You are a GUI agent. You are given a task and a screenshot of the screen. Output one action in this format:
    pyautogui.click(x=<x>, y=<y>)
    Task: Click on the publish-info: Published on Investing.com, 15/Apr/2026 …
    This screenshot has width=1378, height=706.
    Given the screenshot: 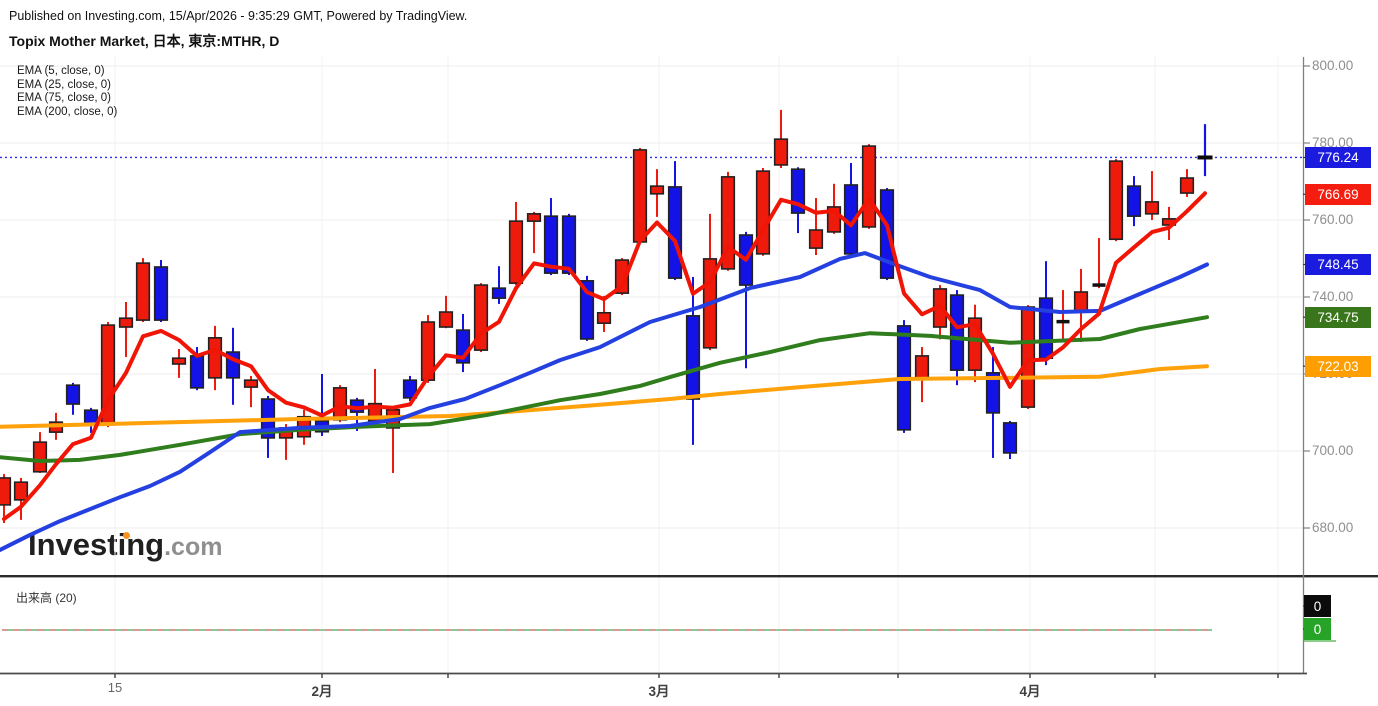 What is the action you would take?
    pyautogui.click(x=238, y=16)
    